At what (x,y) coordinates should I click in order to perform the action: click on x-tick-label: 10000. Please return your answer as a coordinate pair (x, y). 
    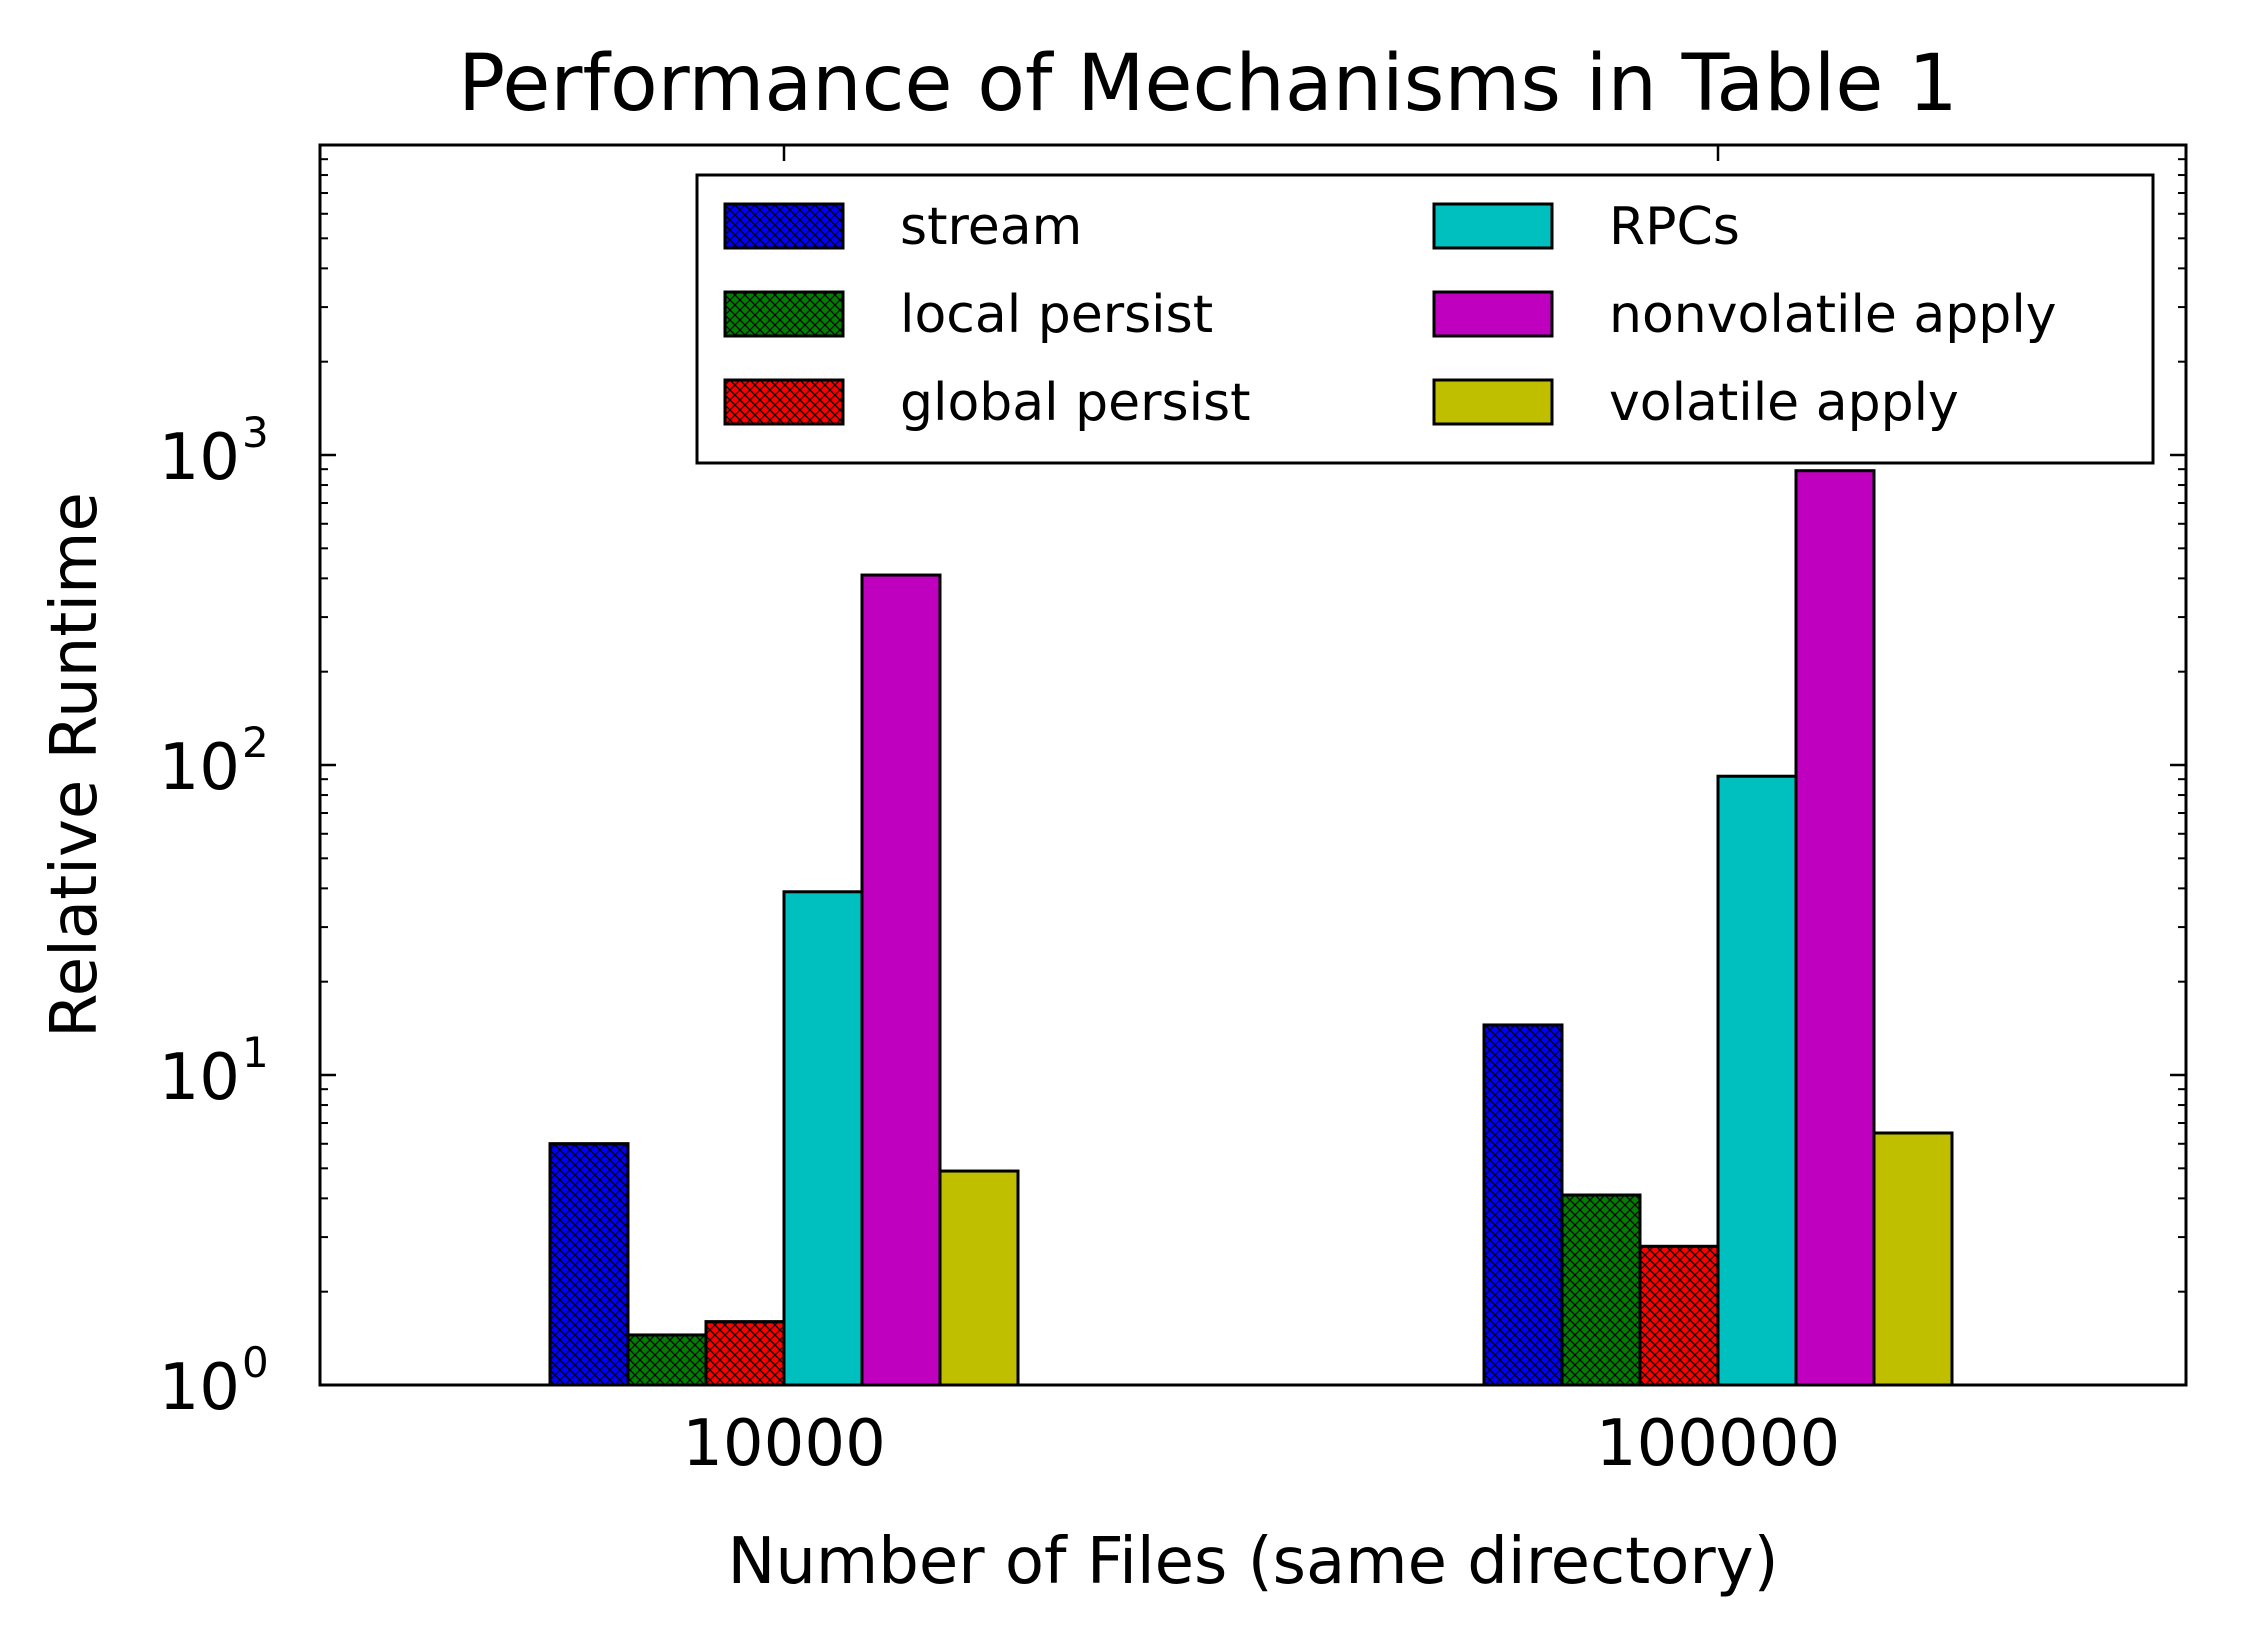
    Looking at the image, I should click on (784, 1444).